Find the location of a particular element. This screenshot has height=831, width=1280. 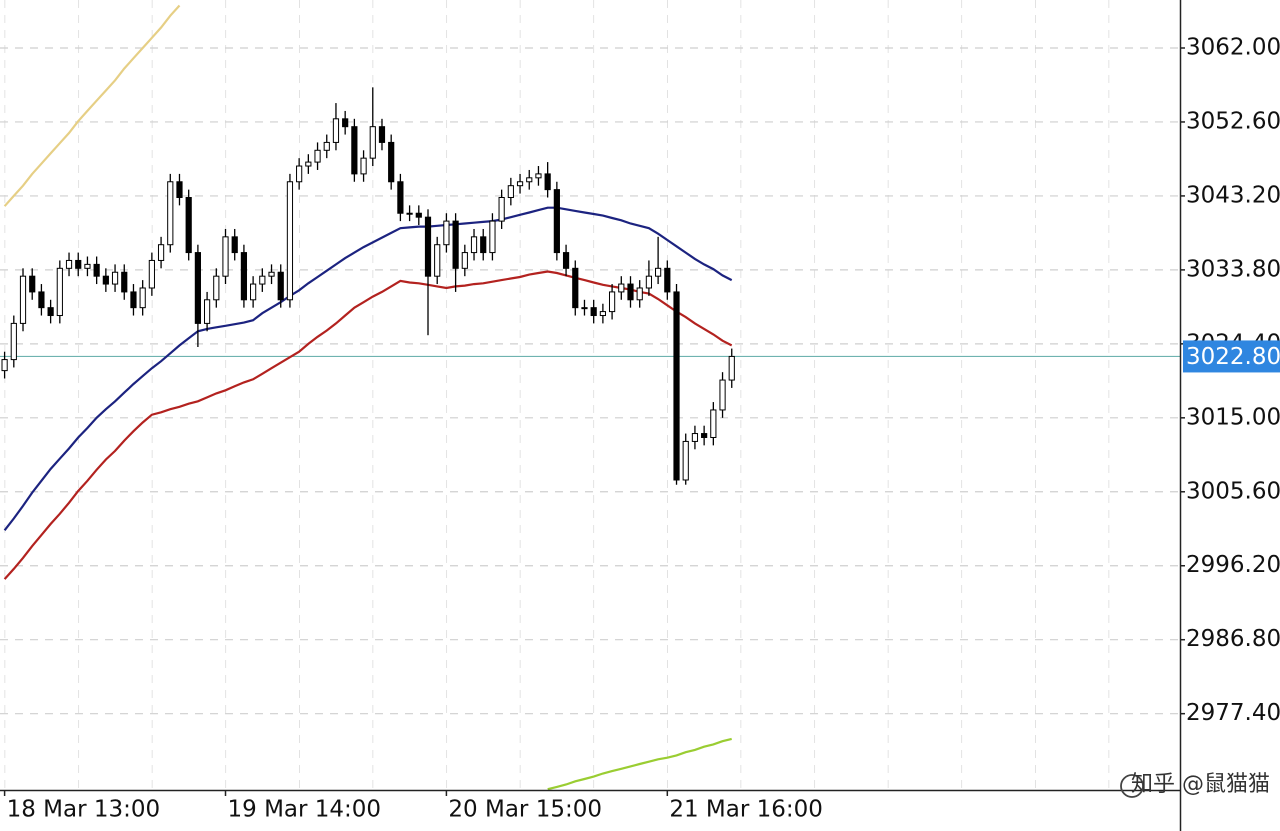

x-tick-label: 20 Mar 15:00 is located at coordinates (525, 810).